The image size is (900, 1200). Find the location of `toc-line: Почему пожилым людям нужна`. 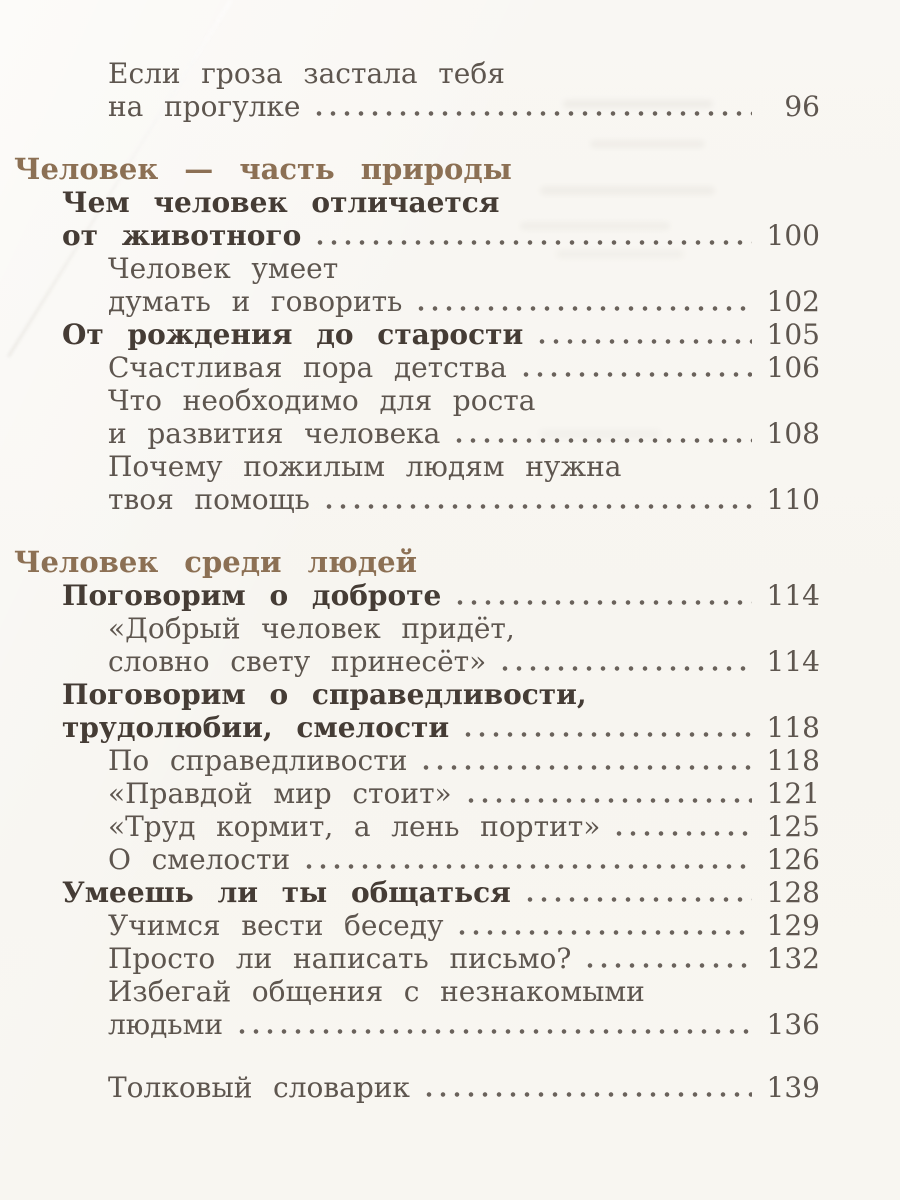

toc-line: Почему пожилым людям нужна is located at coordinates (417, 466).